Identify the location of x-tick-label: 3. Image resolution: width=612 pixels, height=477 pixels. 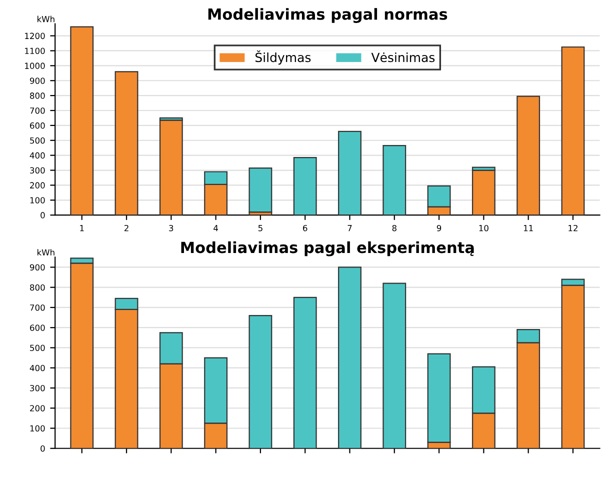
(171, 228).